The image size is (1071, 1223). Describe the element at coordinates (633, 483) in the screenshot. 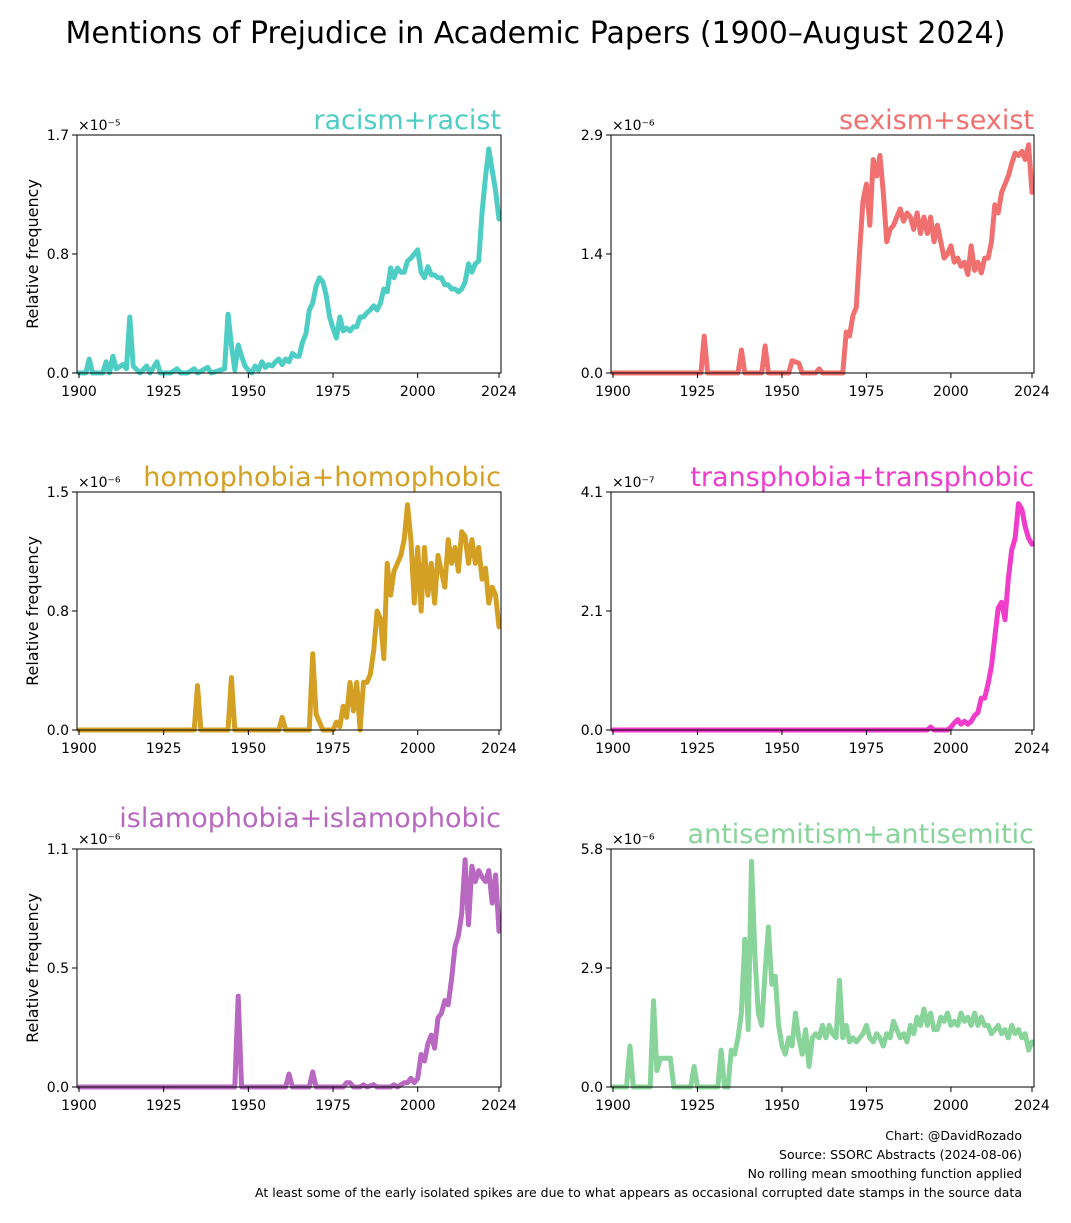

I see `y-exponent-label: ×10⁻⁷` at that location.